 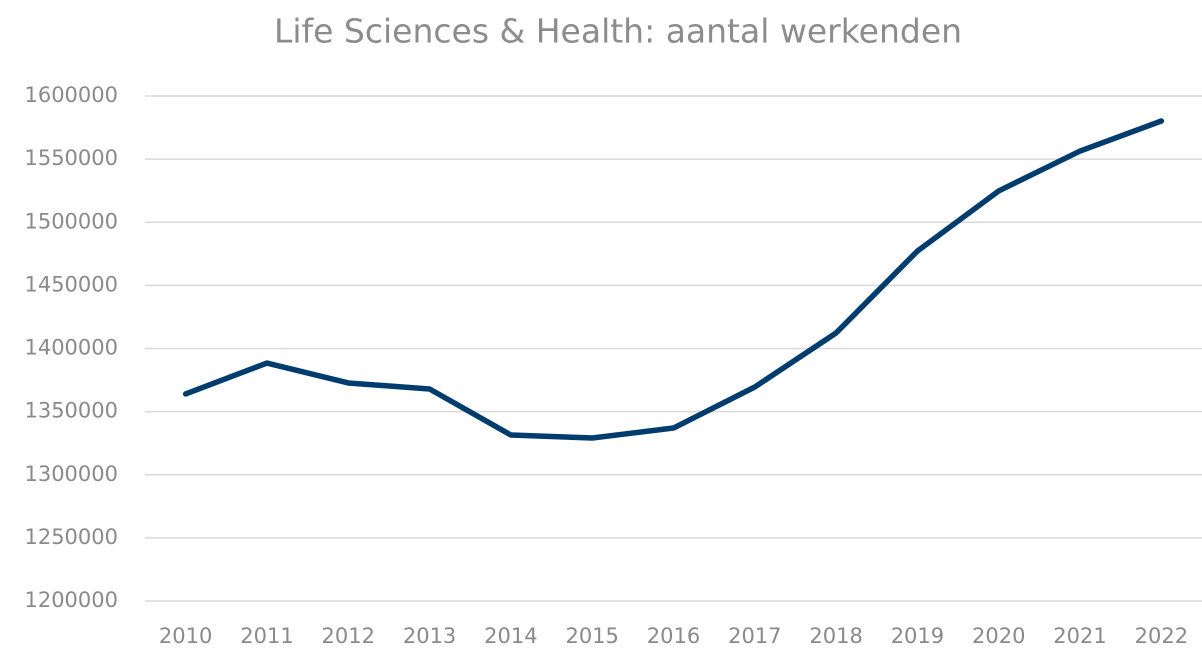 What do you see at coordinates (510, 636) in the screenshot?
I see `x-tick-label: 2014` at bounding box center [510, 636].